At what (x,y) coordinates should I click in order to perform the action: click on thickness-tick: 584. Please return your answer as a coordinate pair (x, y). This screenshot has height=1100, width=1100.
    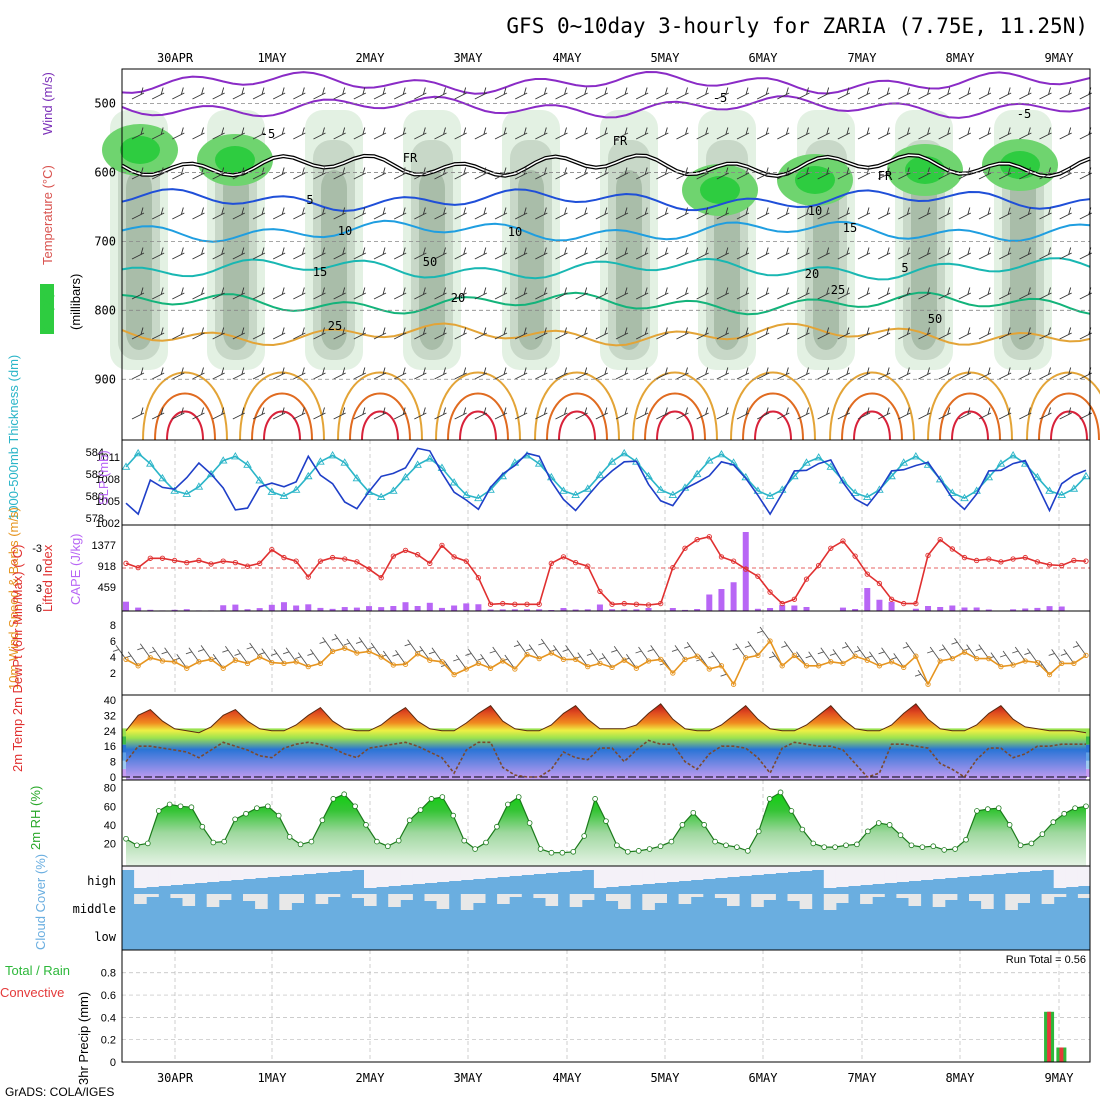
    Looking at the image, I should click on (95, 453).